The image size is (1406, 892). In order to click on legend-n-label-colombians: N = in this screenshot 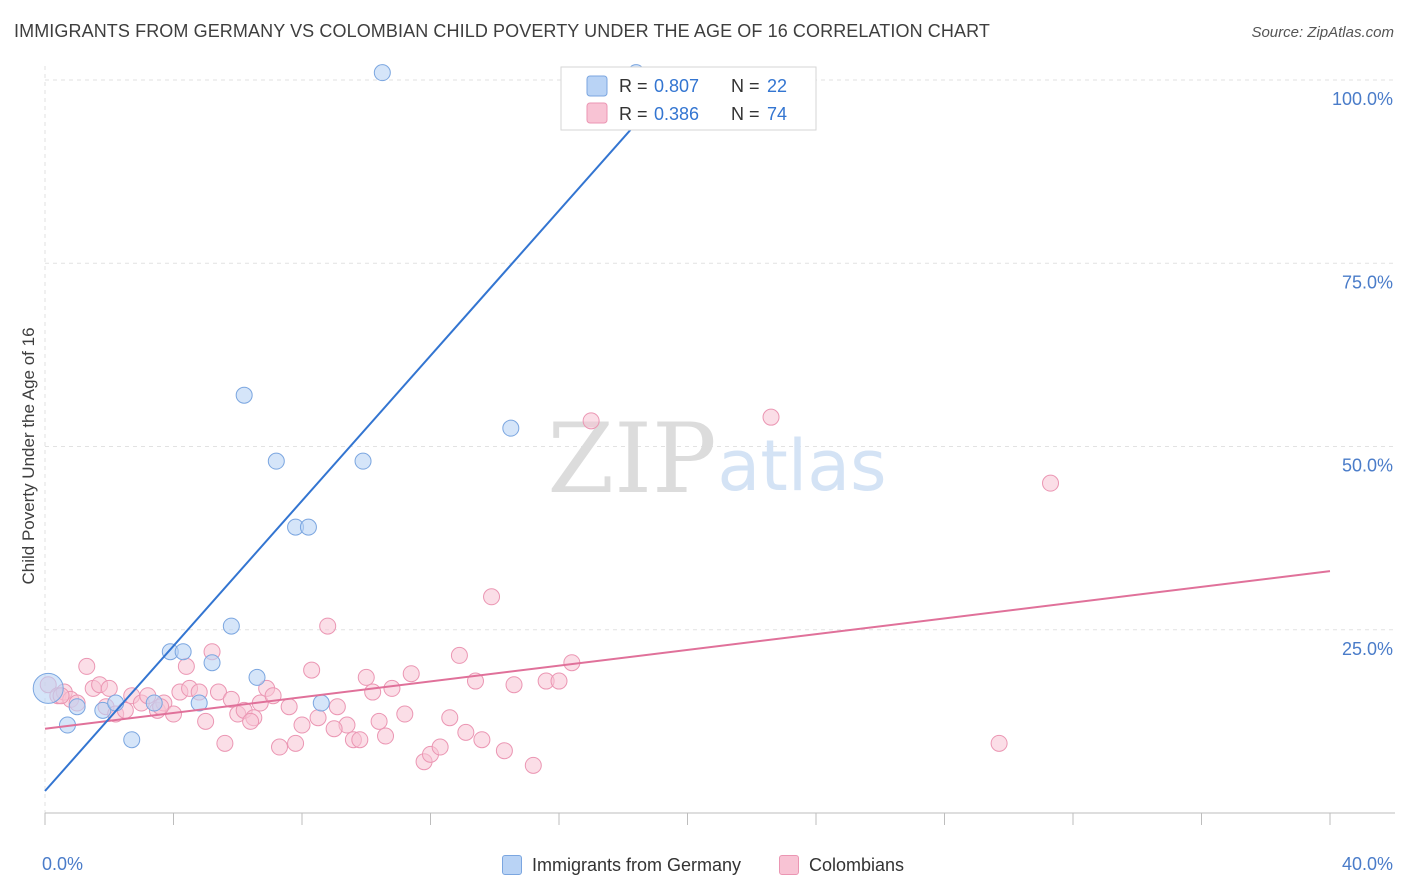, I will do `click(745, 114)`.